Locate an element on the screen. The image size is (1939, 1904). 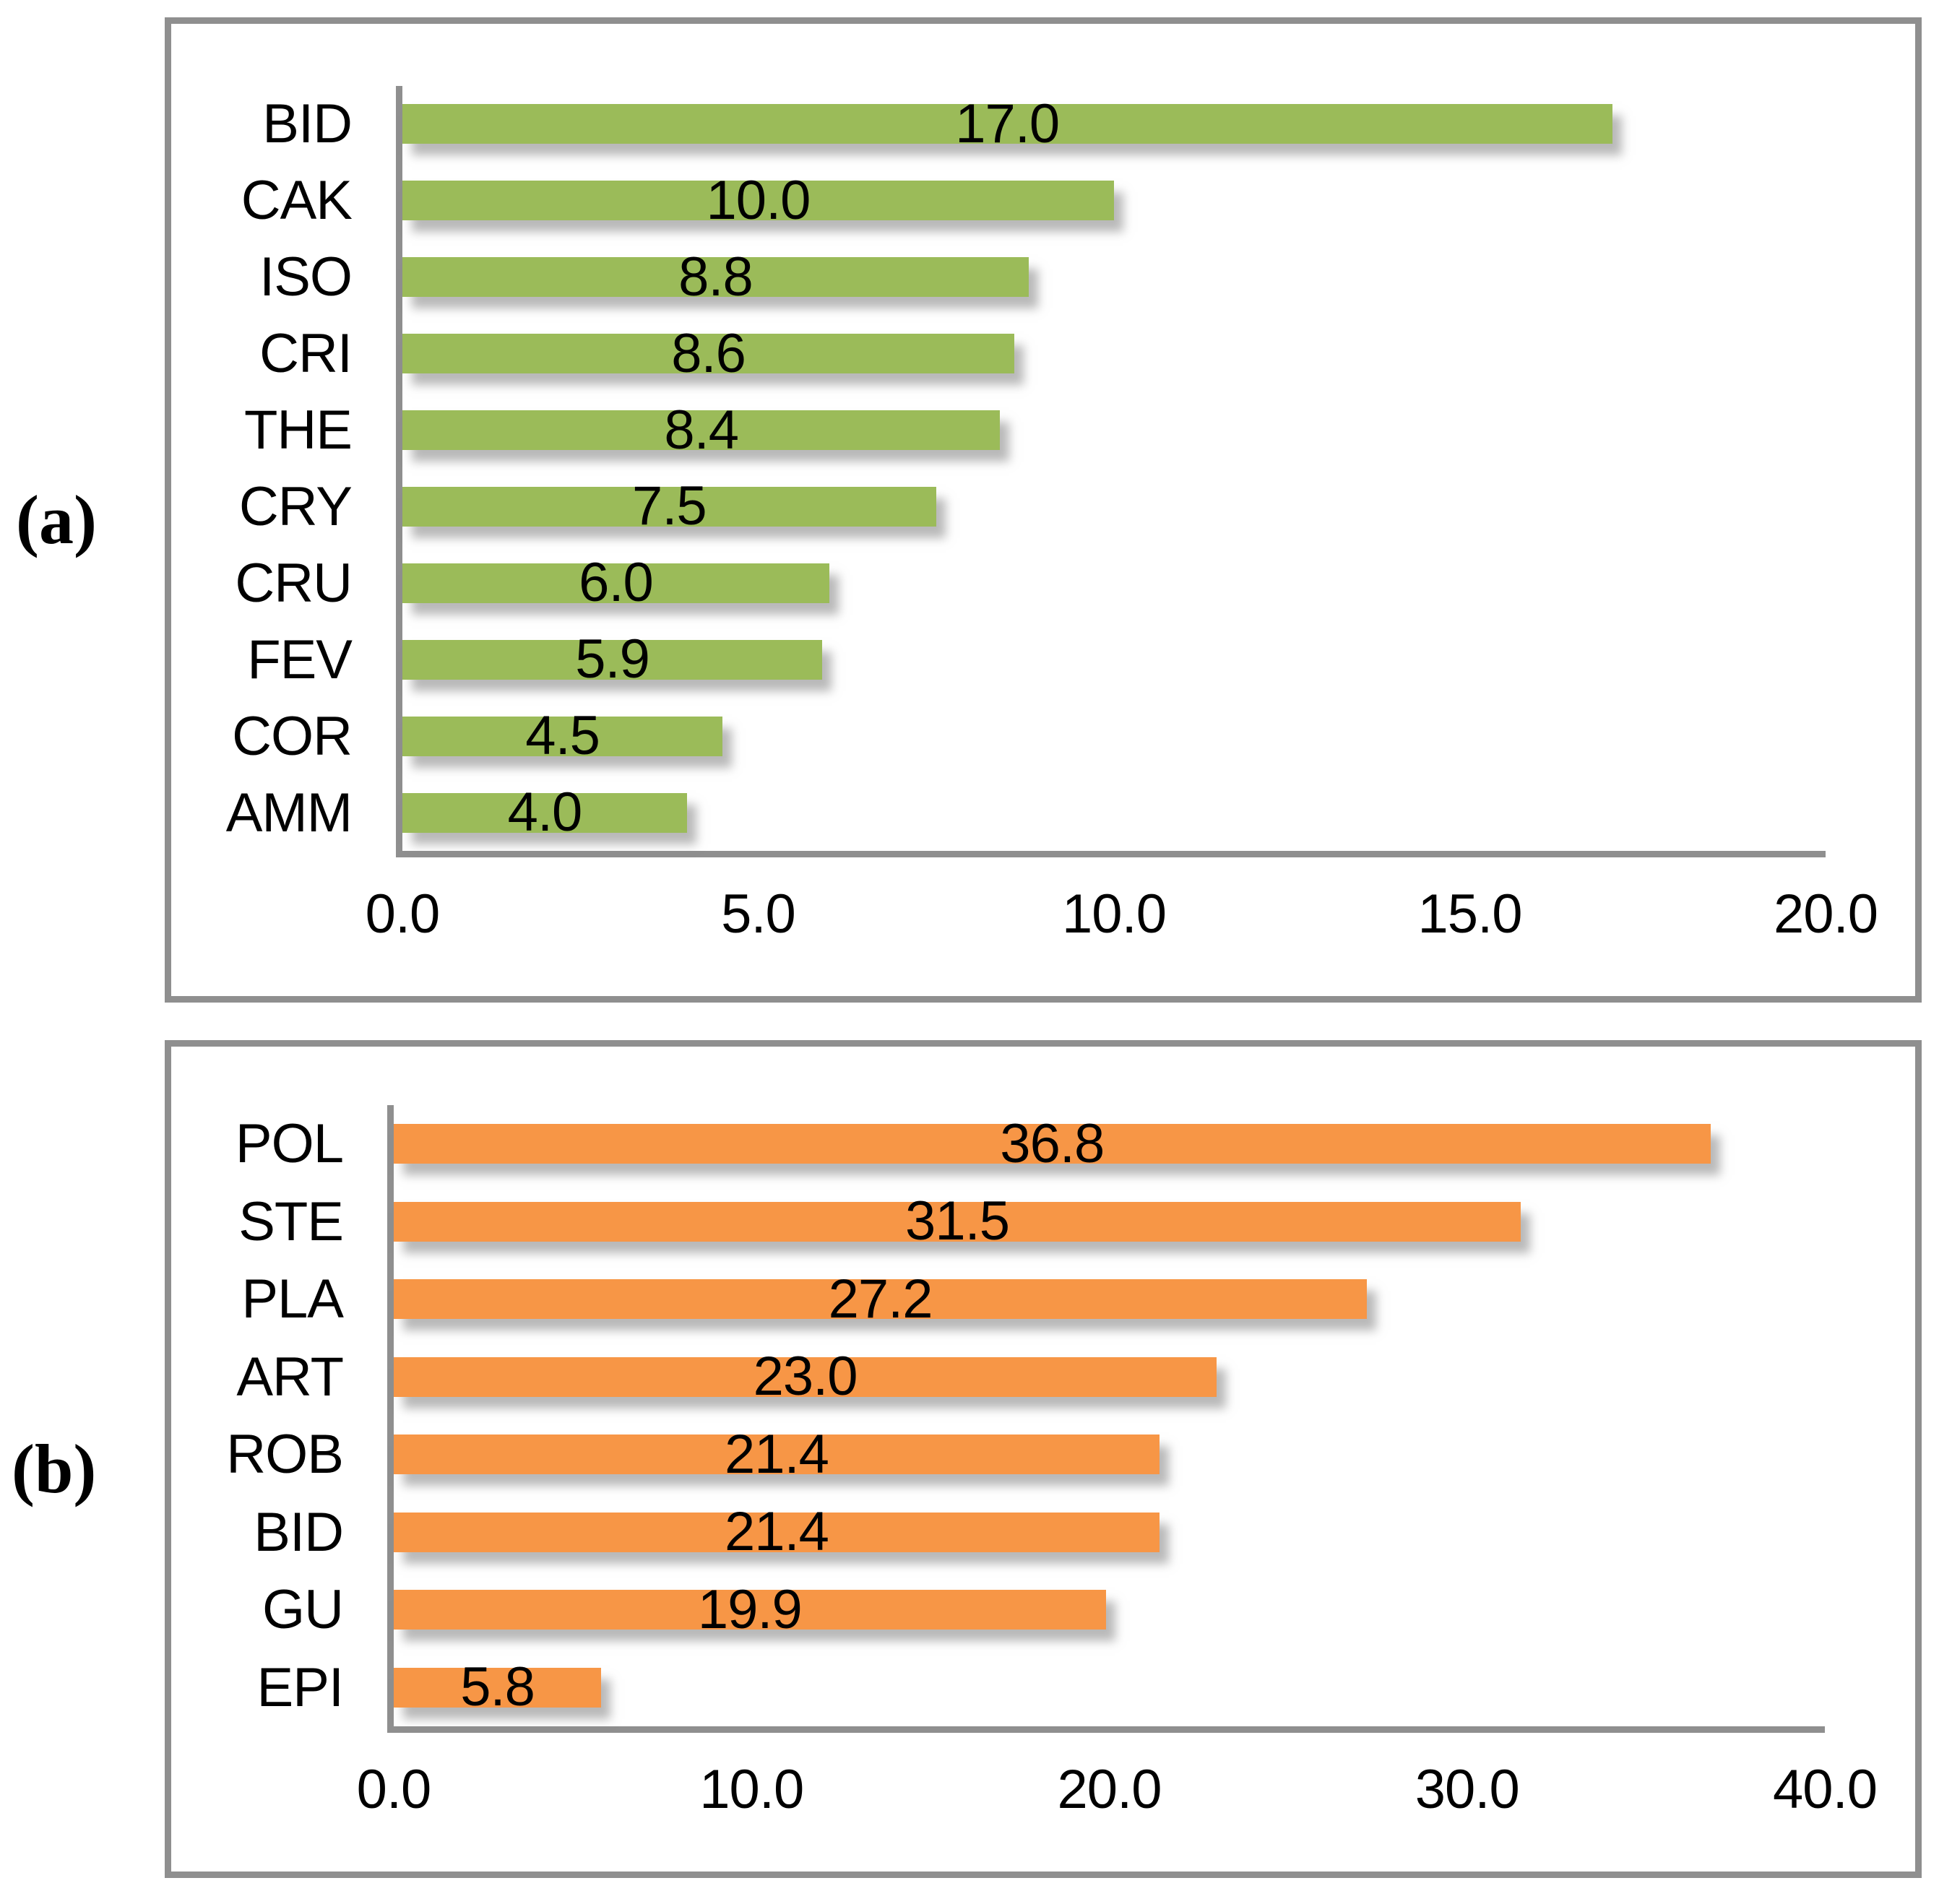
category-label: ART is located at coordinates (290, 1377).